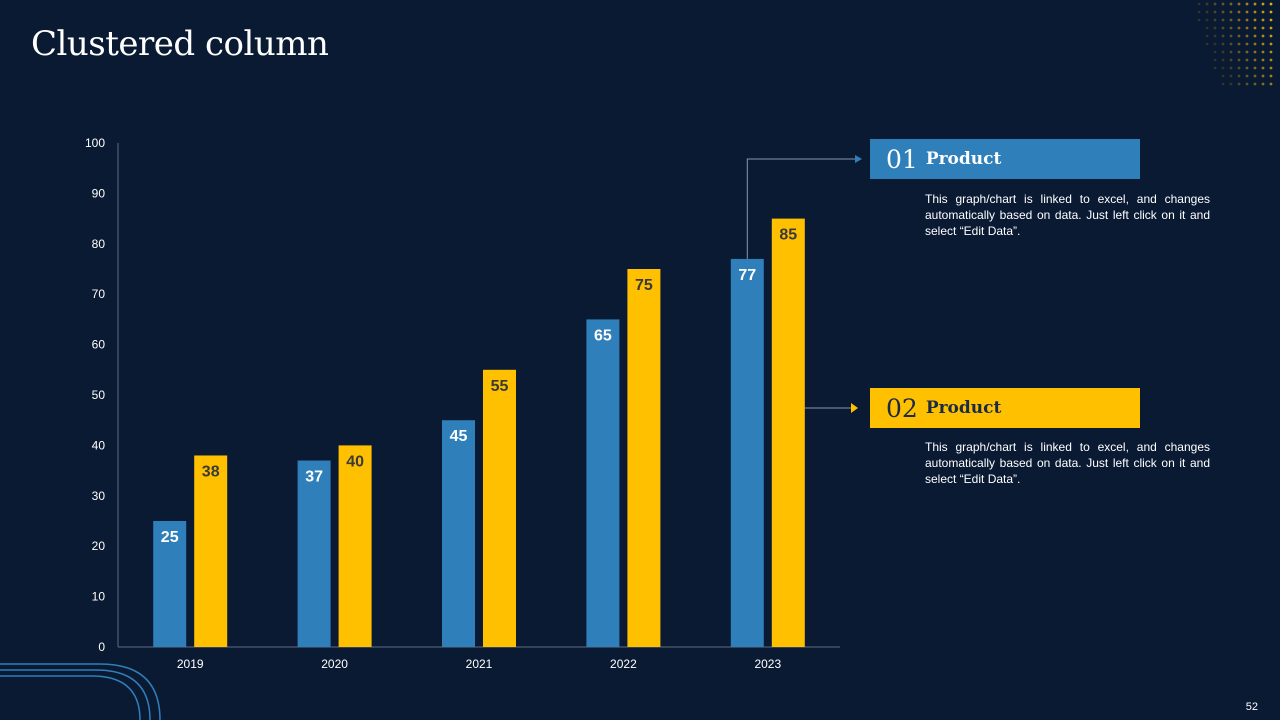 The image size is (1280, 720). Describe the element at coordinates (334, 664) in the screenshot. I see `x-tick-label: 2020` at that location.